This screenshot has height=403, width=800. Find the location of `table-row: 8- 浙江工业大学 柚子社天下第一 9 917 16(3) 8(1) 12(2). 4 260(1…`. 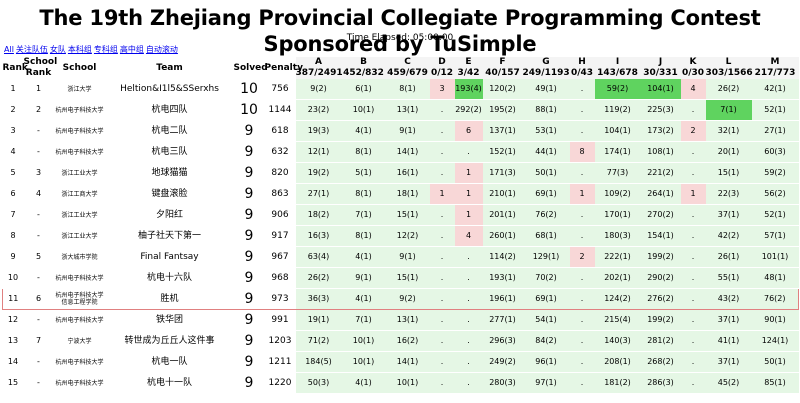

table-row: 8- 浙江工业大学 柚子社天下第一 9 917 16(3) 8(1) 12(2). 4 260(1… is located at coordinates (400, 236).